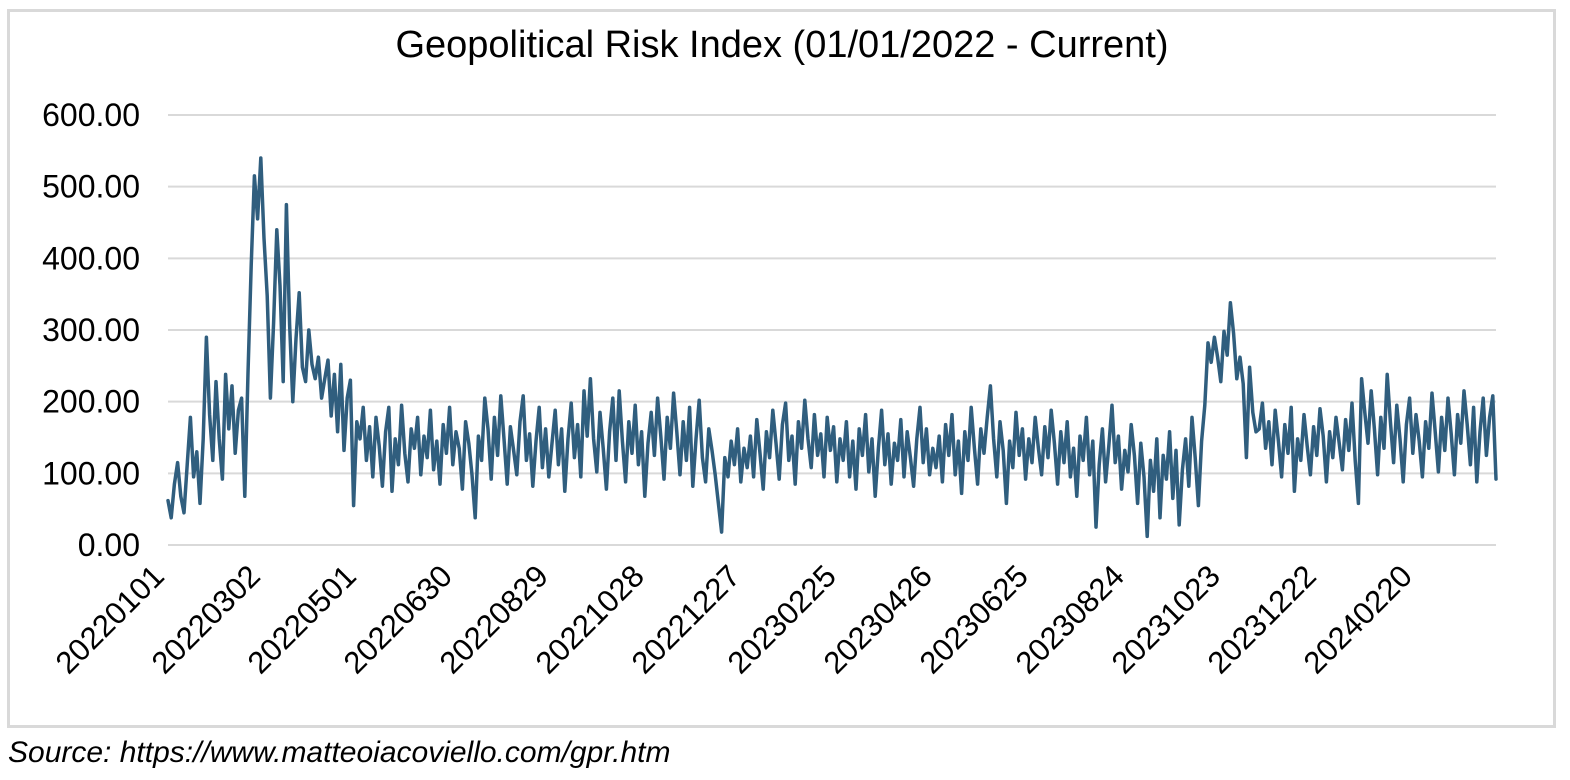  I want to click on y-axis-labels: 0.00 100.00 200.00 300.00 400.00 500.00 600.00, so click(91, 330).